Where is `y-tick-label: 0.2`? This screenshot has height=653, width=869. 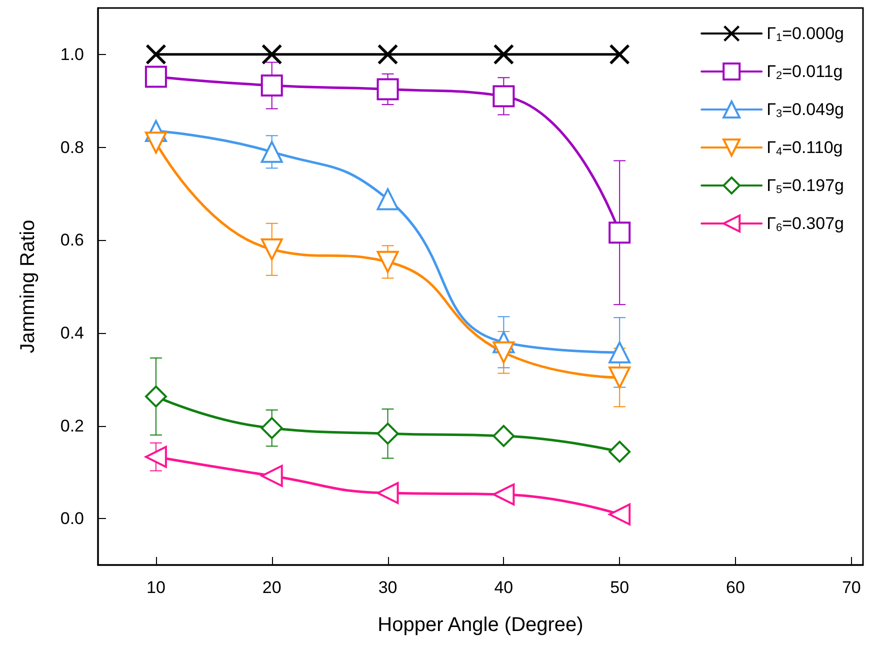
y-tick-label: 0.2 is located at coordinates (72, 426).